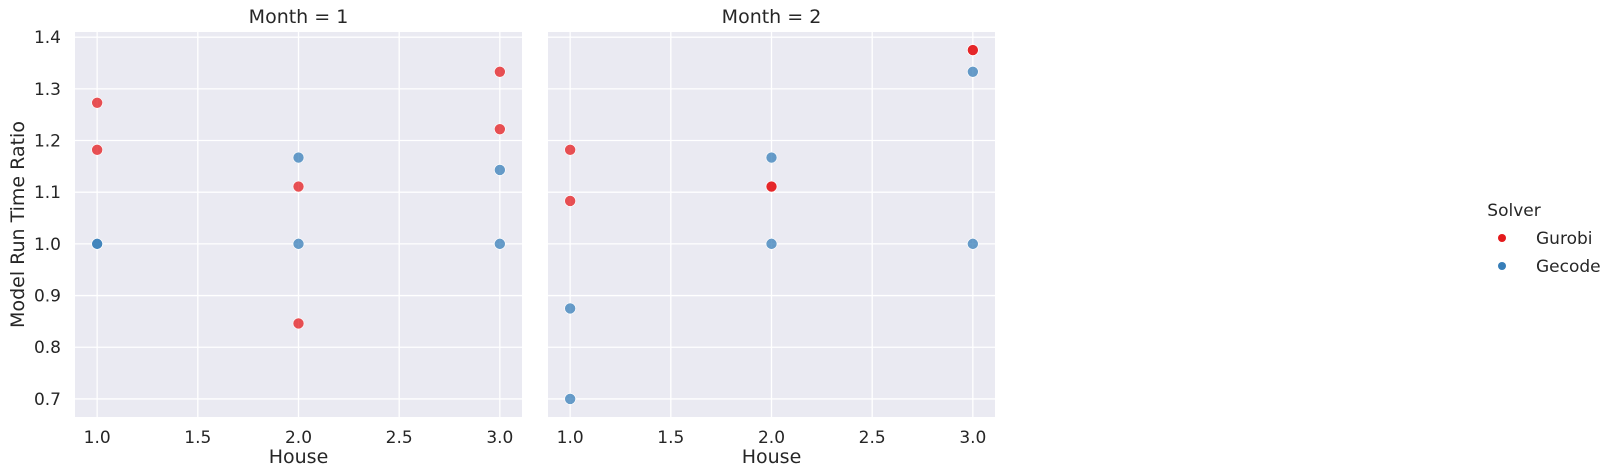 Image resolution: width=1612 pixels, height=476 pixels. I want to click on legend: Solver Gurobi Gecode, so click(1543, 239).